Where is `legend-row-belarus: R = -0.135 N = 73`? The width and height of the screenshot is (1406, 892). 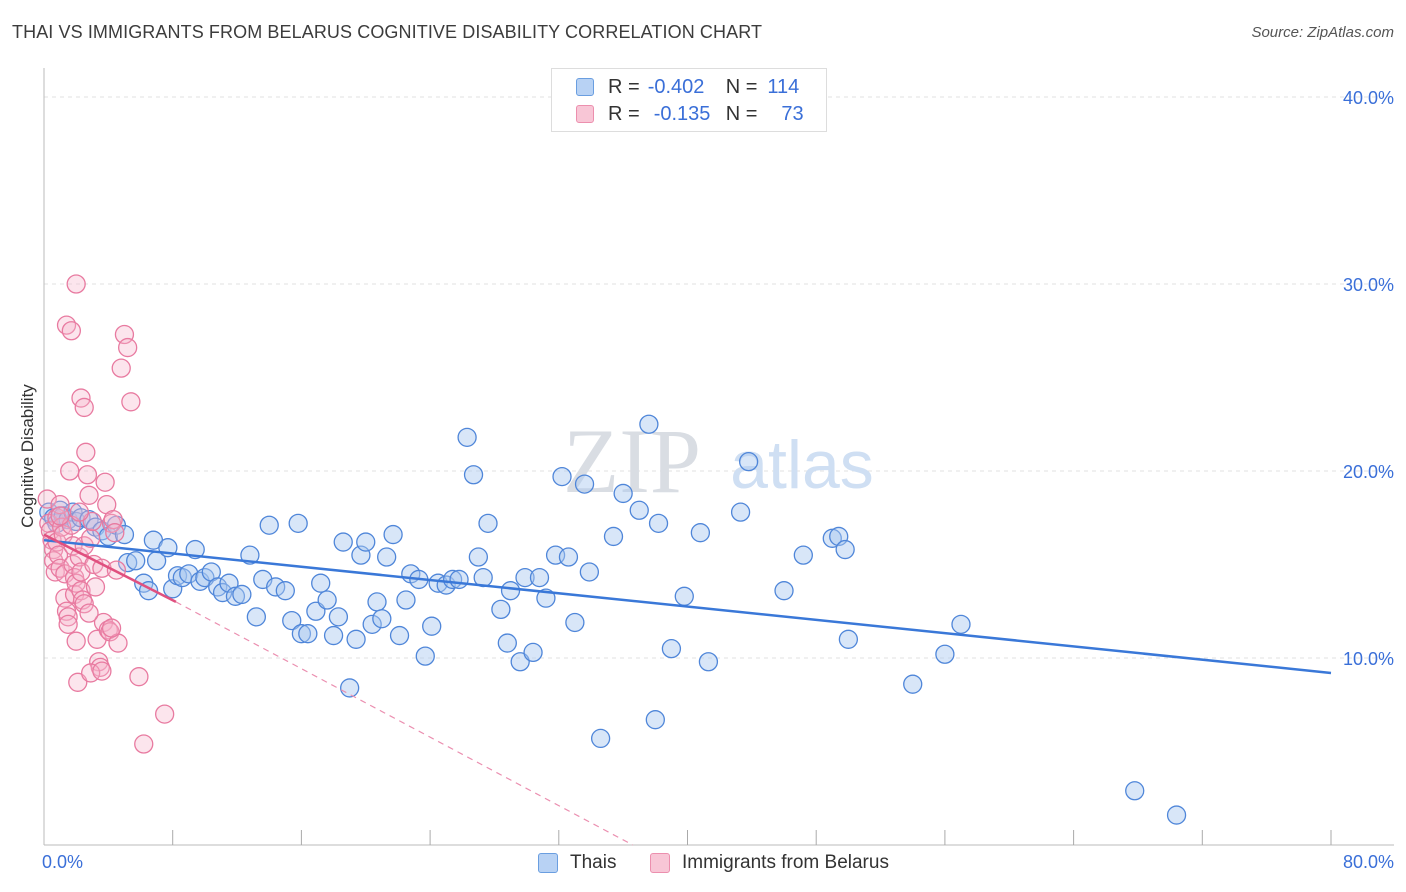 legend-row-belarus: R = -0.135 N = 73 is located at coordinates (690, 114).